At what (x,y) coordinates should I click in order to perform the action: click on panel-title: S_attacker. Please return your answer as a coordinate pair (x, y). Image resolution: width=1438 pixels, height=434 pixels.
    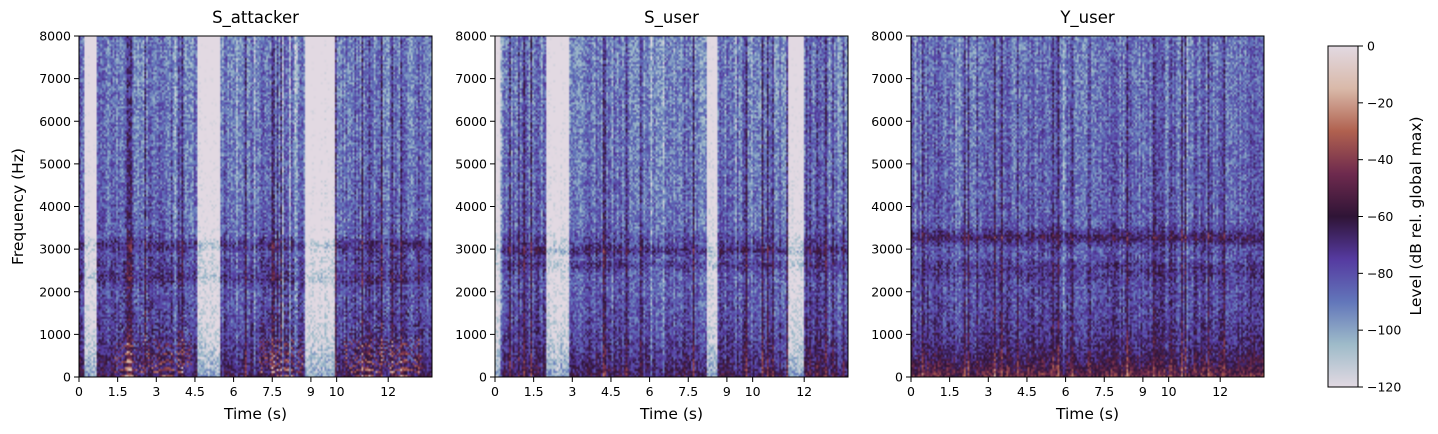
    Looking at the image, I should click on (255, 18).